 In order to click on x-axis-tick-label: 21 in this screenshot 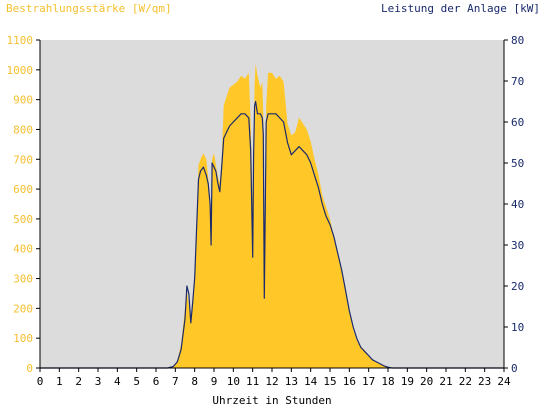, I will do `click(445, 381)`.